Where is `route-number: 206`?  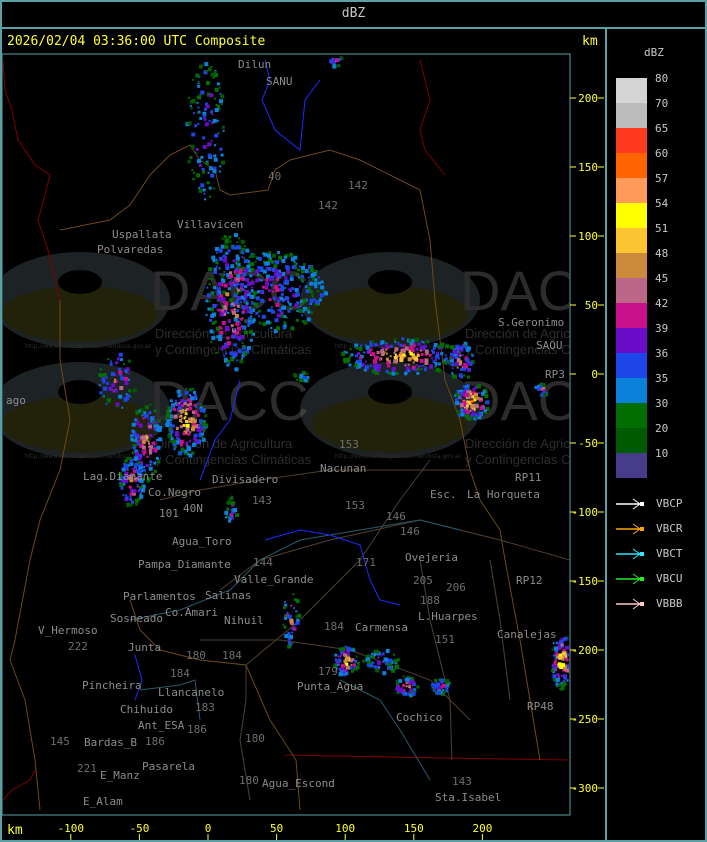
route-number: 206 is located at coordinates (456, 587).